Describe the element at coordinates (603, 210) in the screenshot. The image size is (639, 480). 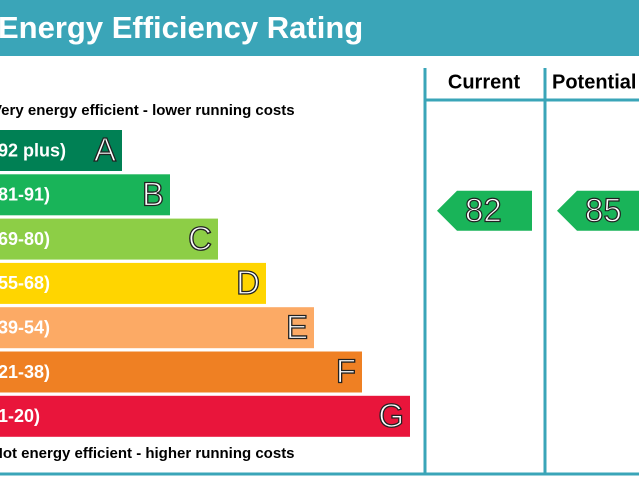
I see `rating-value: 85` at that location.